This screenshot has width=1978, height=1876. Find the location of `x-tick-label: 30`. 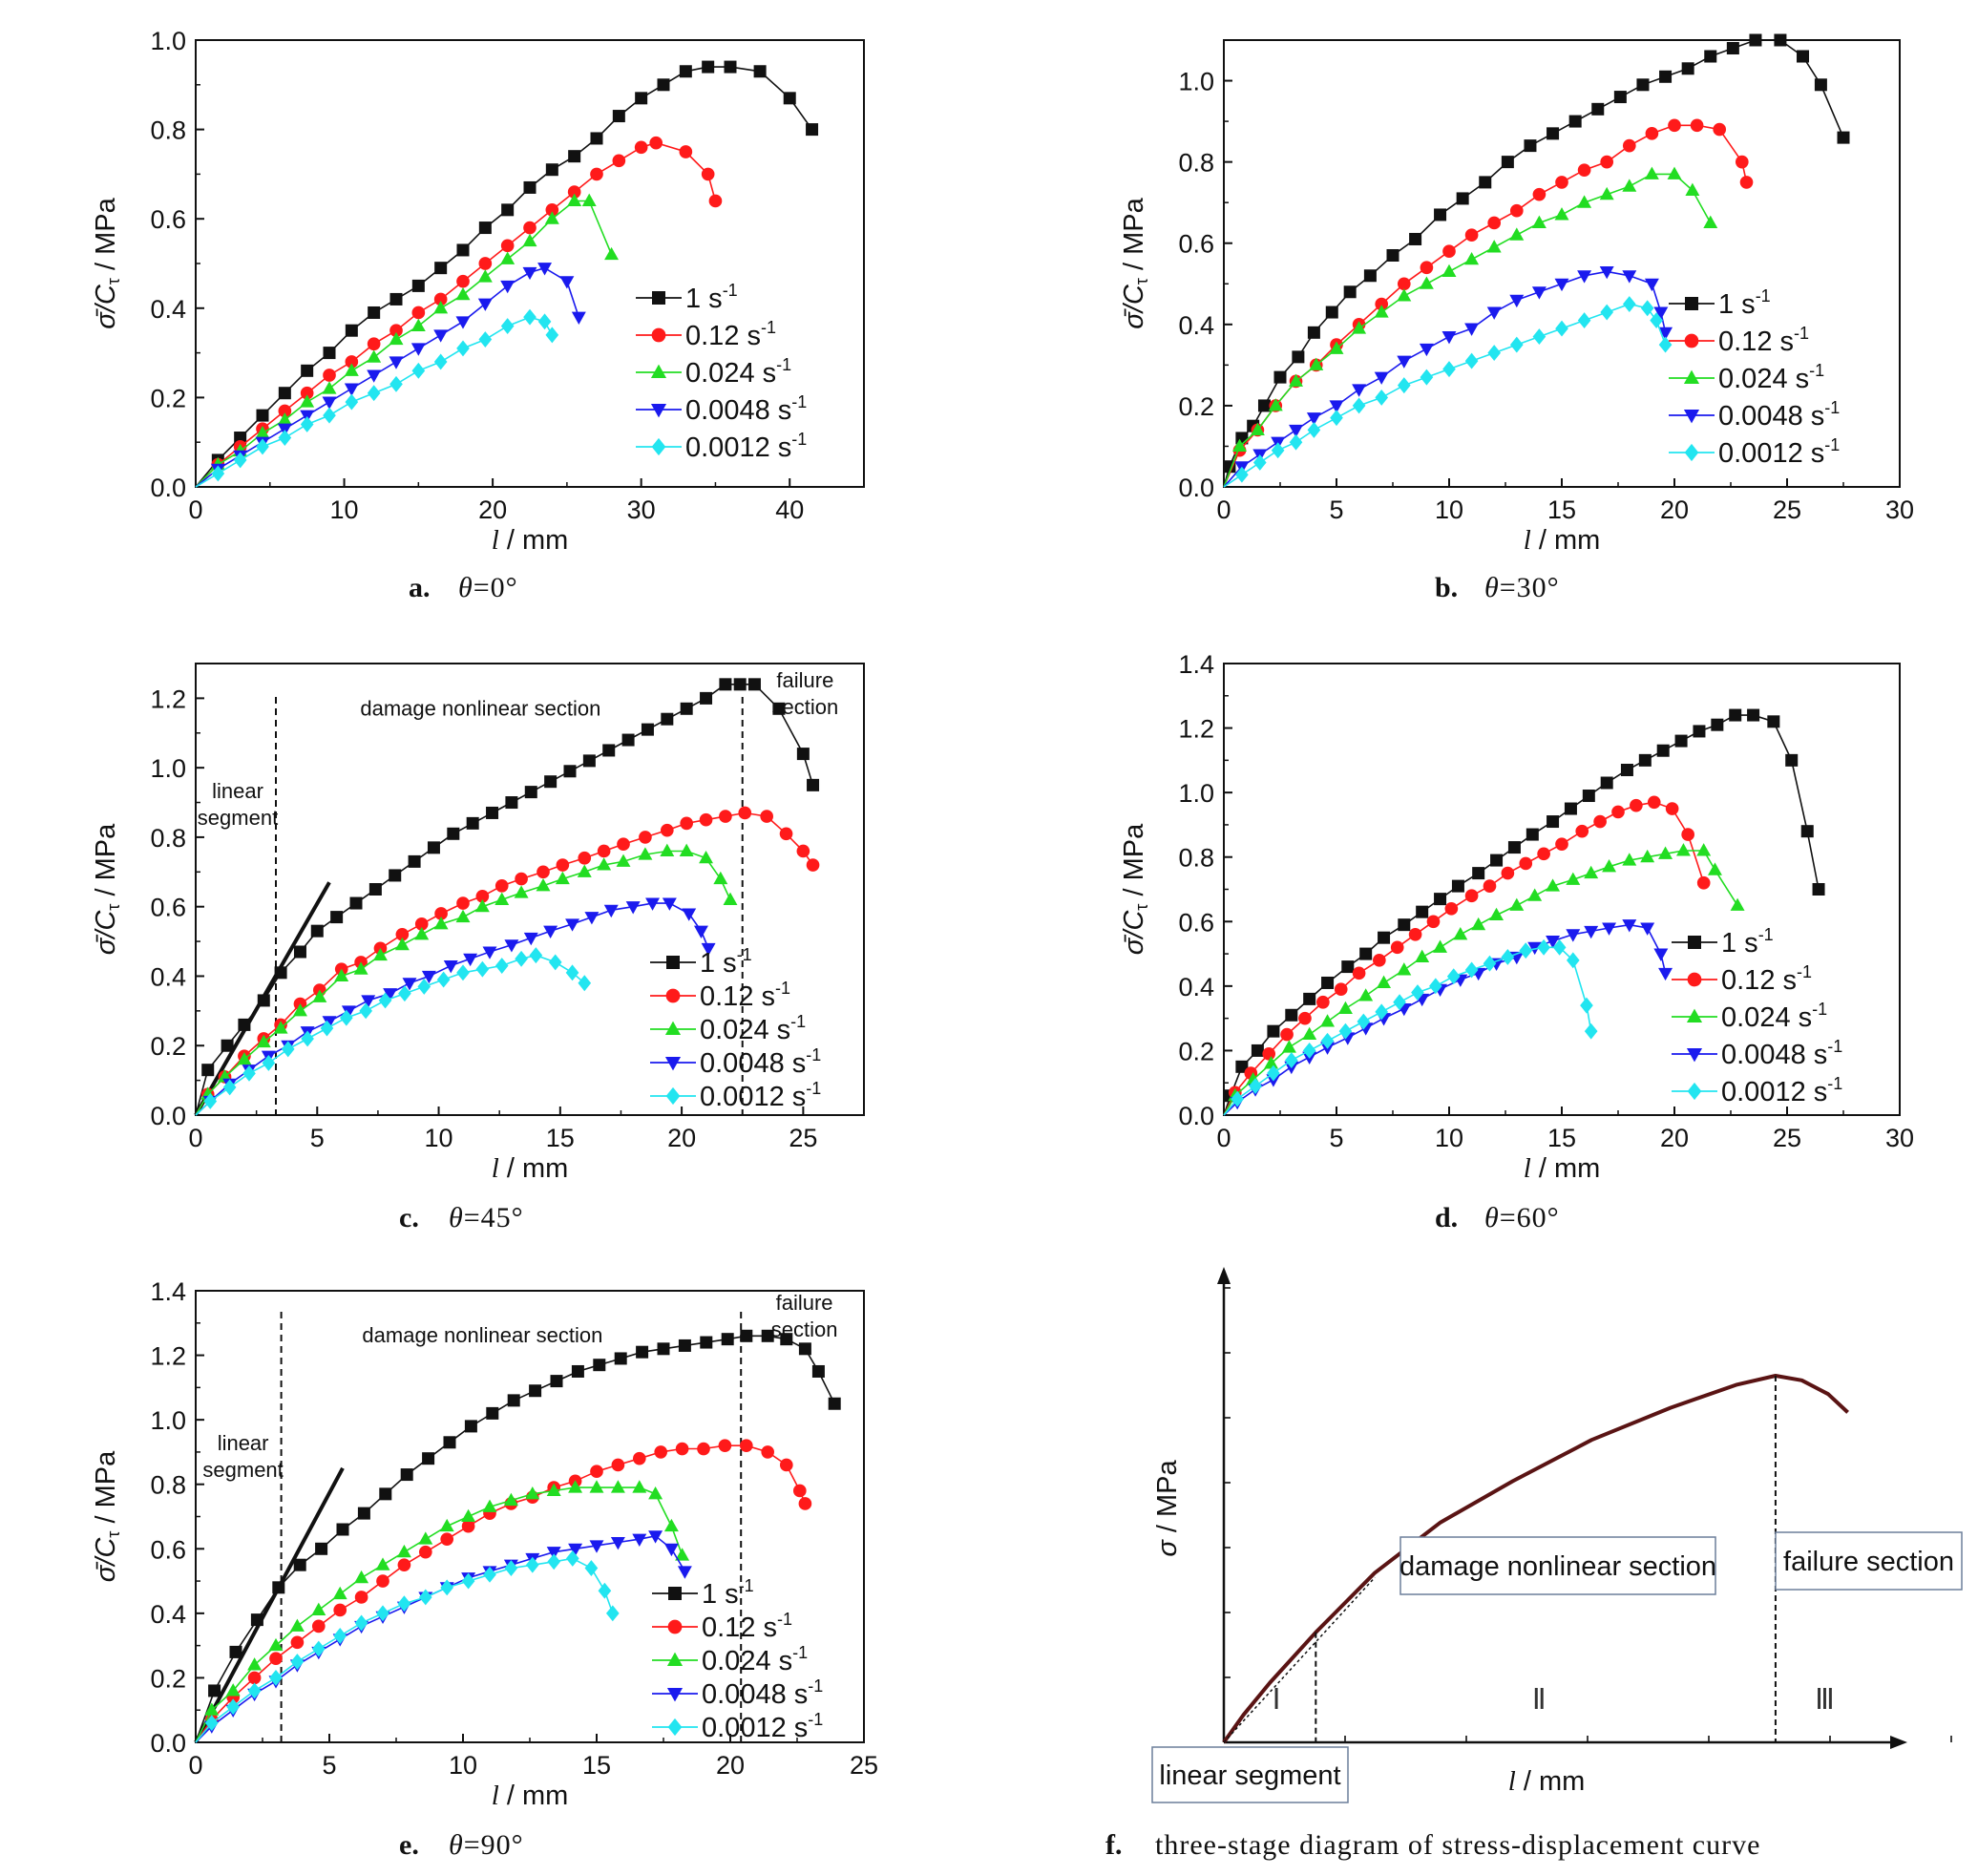

x-tick-label: 30 is located at coordinates (1900, 1138).